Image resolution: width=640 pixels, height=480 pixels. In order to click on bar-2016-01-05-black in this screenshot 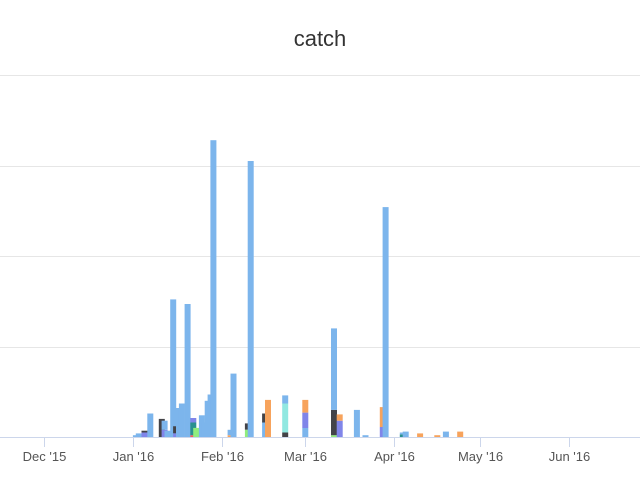, I will do `click(144, 431)`.